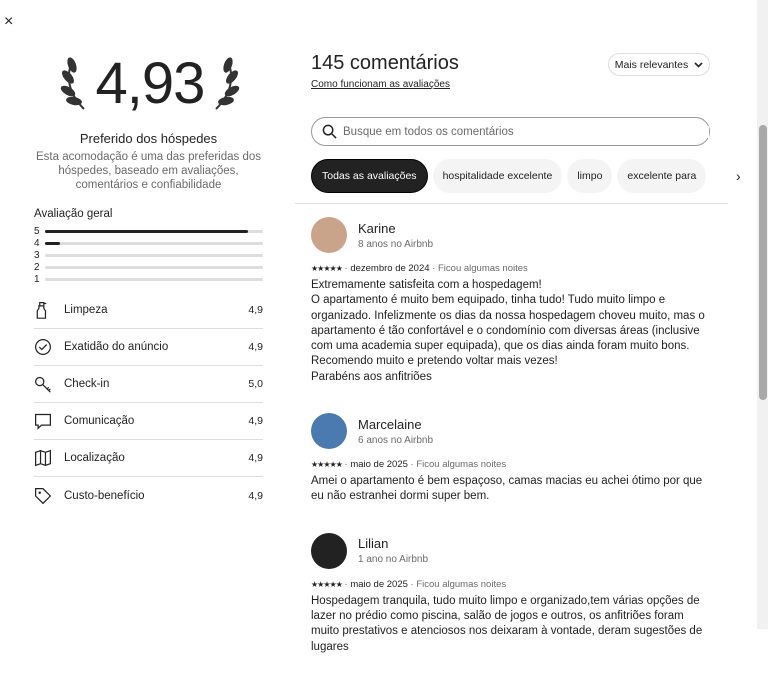 This screenshot has height=683, width=768. I want to click on category-custo-benef-cio: Custo-benefício 4,9, so click(148, 495).